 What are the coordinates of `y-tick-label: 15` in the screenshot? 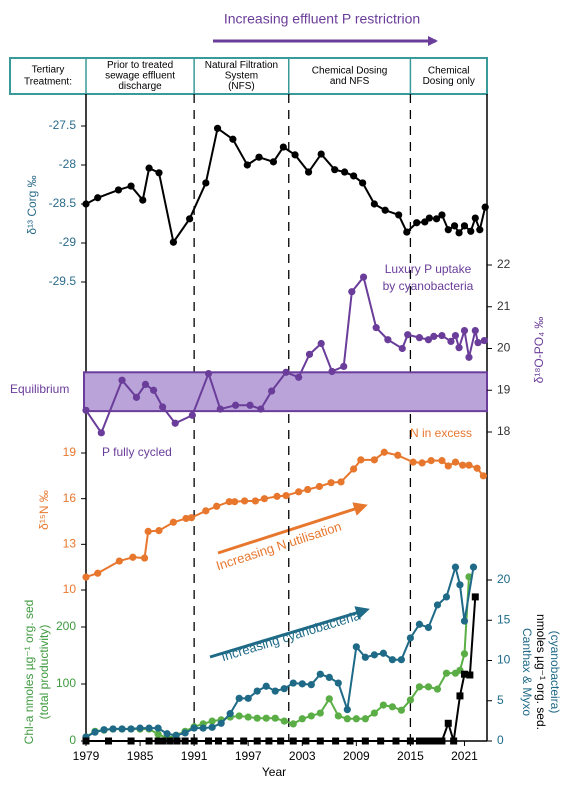 It's located at (504, 619).